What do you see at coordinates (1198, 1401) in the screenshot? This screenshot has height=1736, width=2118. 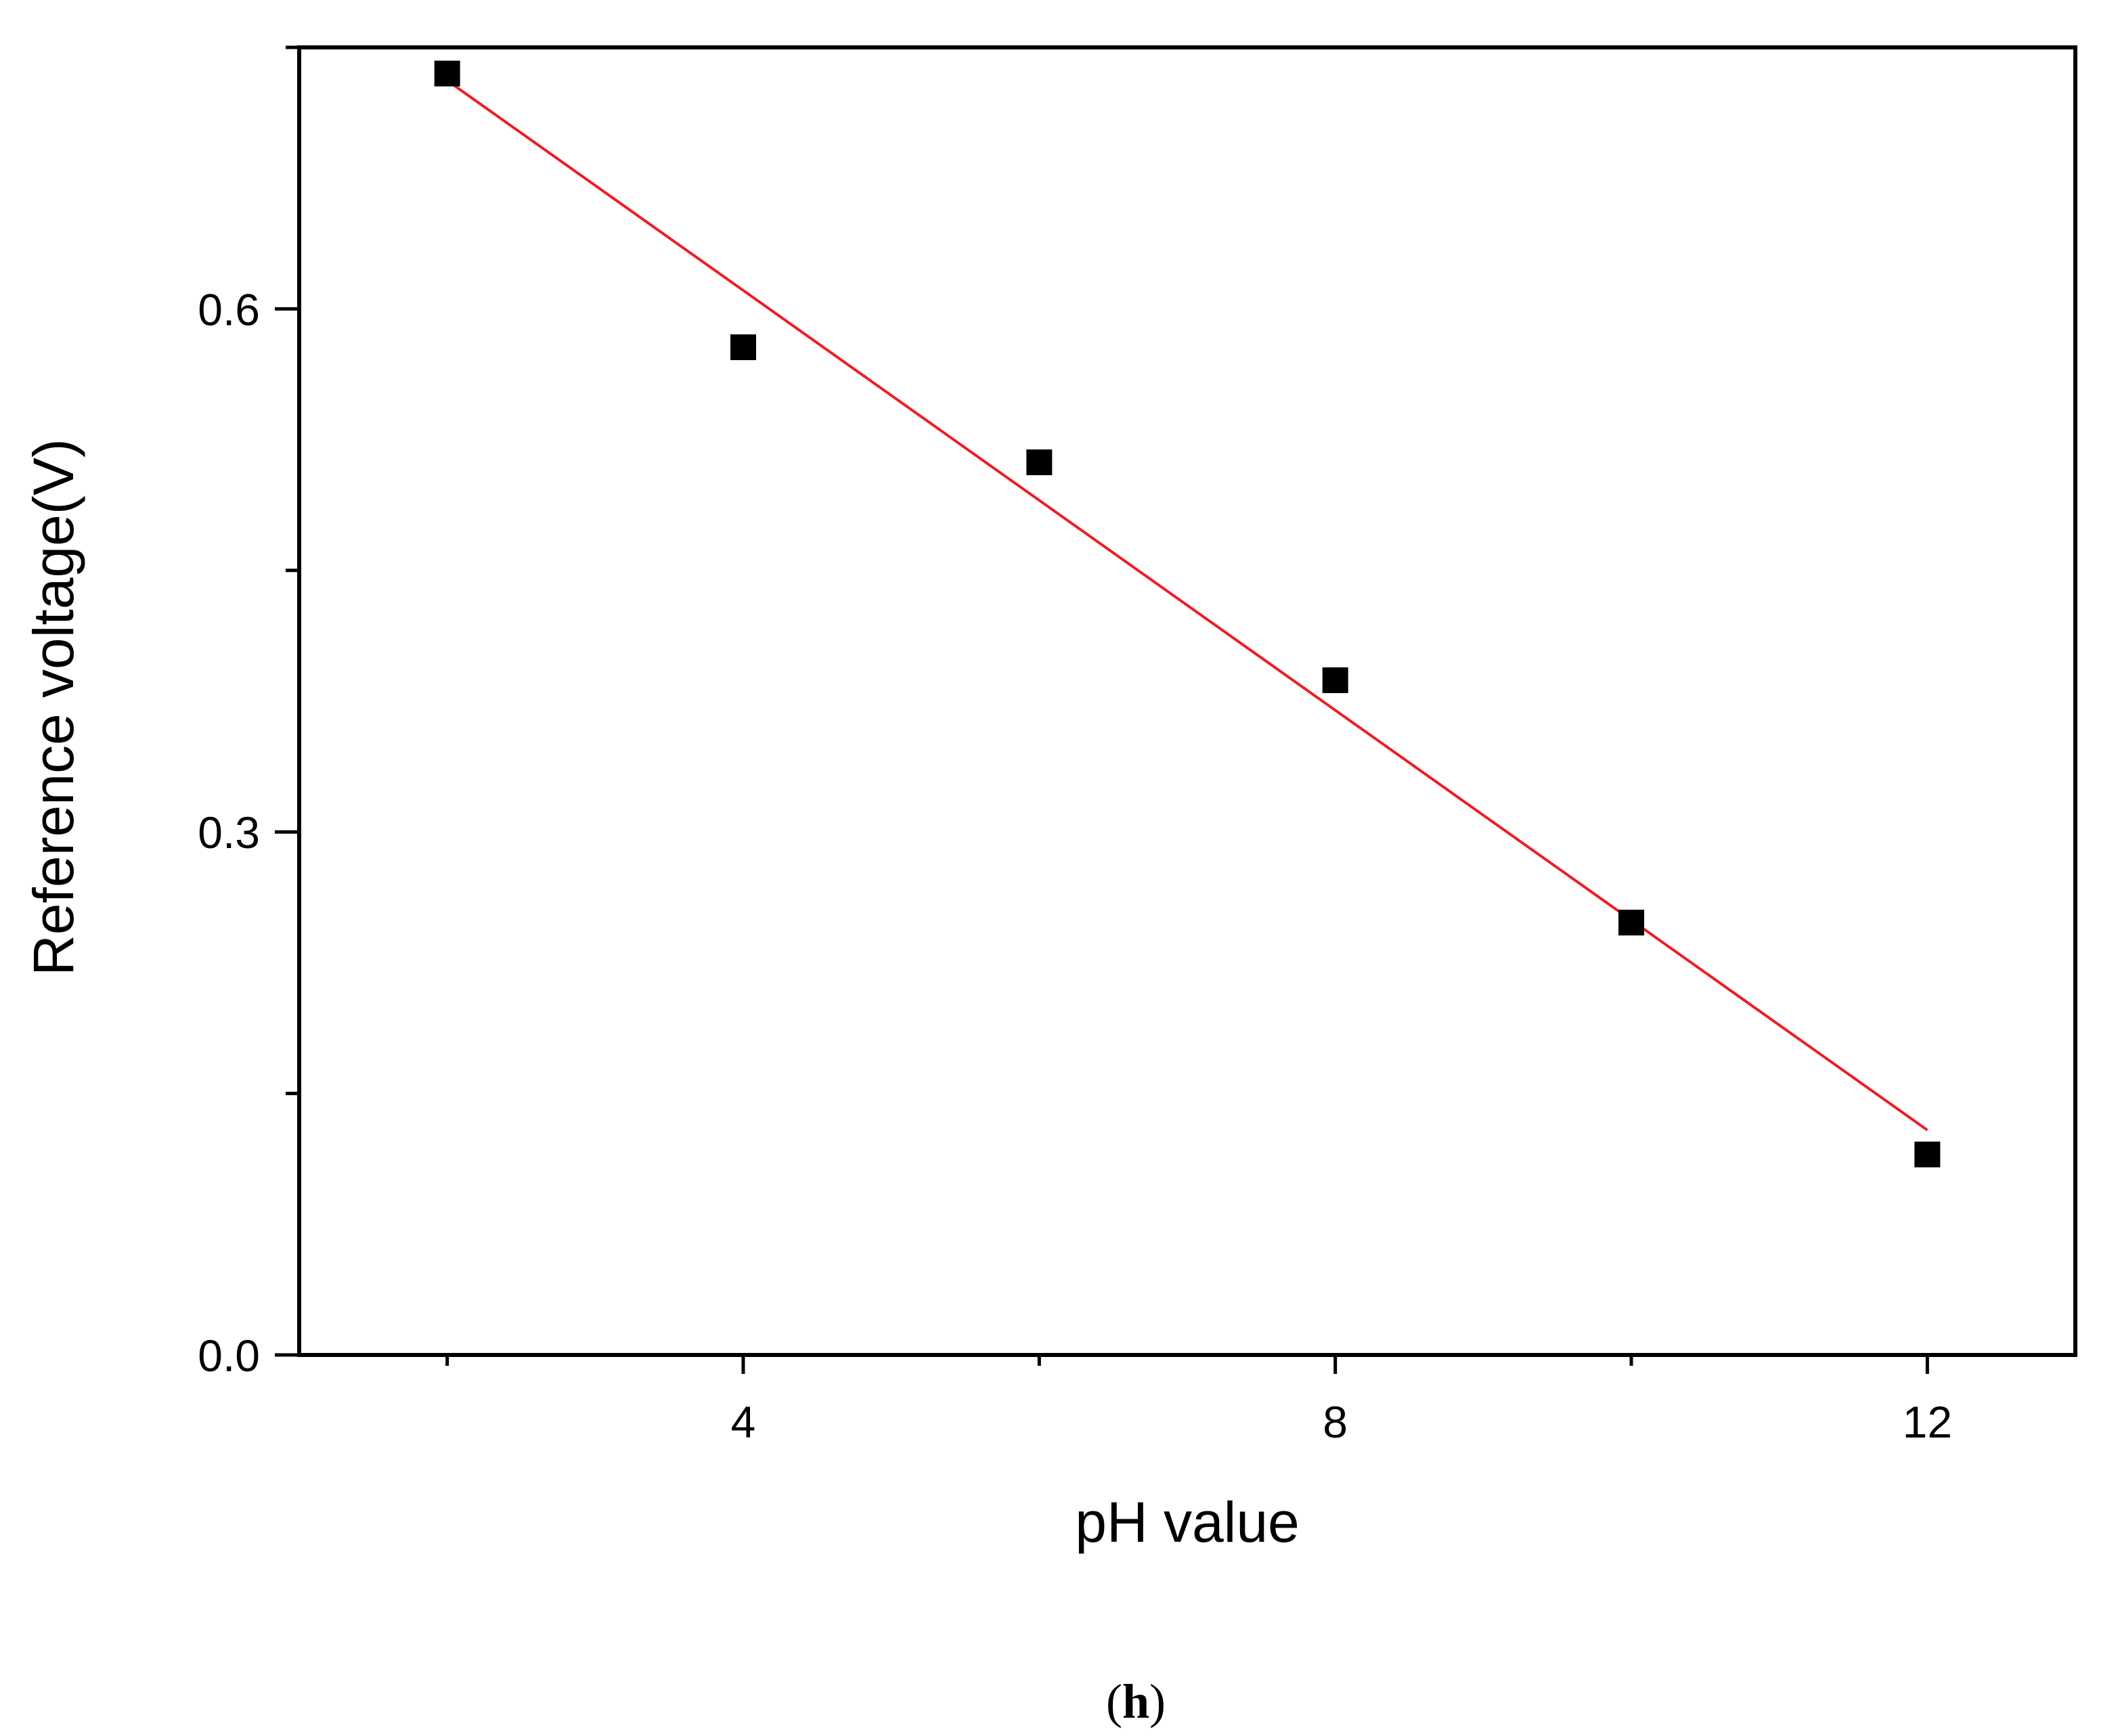 I see `x-ticks-group: 4 8 12` at bounding box center [1198, 1401].